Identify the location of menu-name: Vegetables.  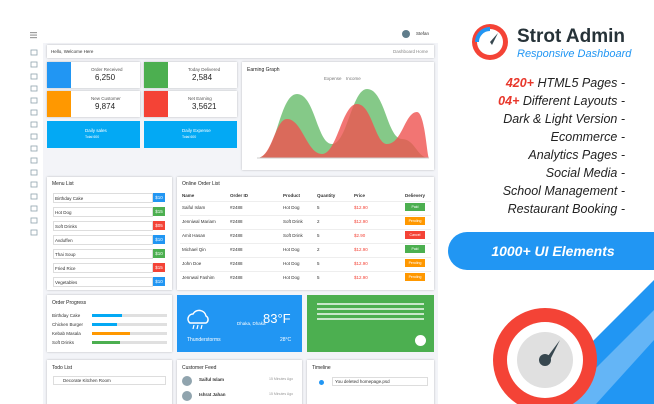
(66, 282).